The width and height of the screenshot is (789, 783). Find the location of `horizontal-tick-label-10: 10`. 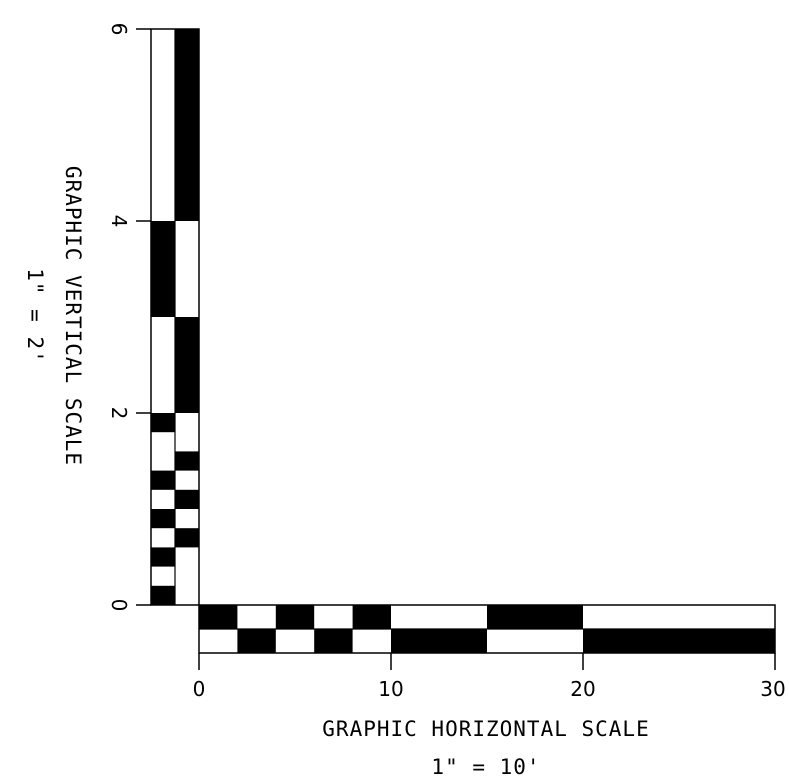

horizontal-tick-label-10: 10 is located at coordinates (390, 689).